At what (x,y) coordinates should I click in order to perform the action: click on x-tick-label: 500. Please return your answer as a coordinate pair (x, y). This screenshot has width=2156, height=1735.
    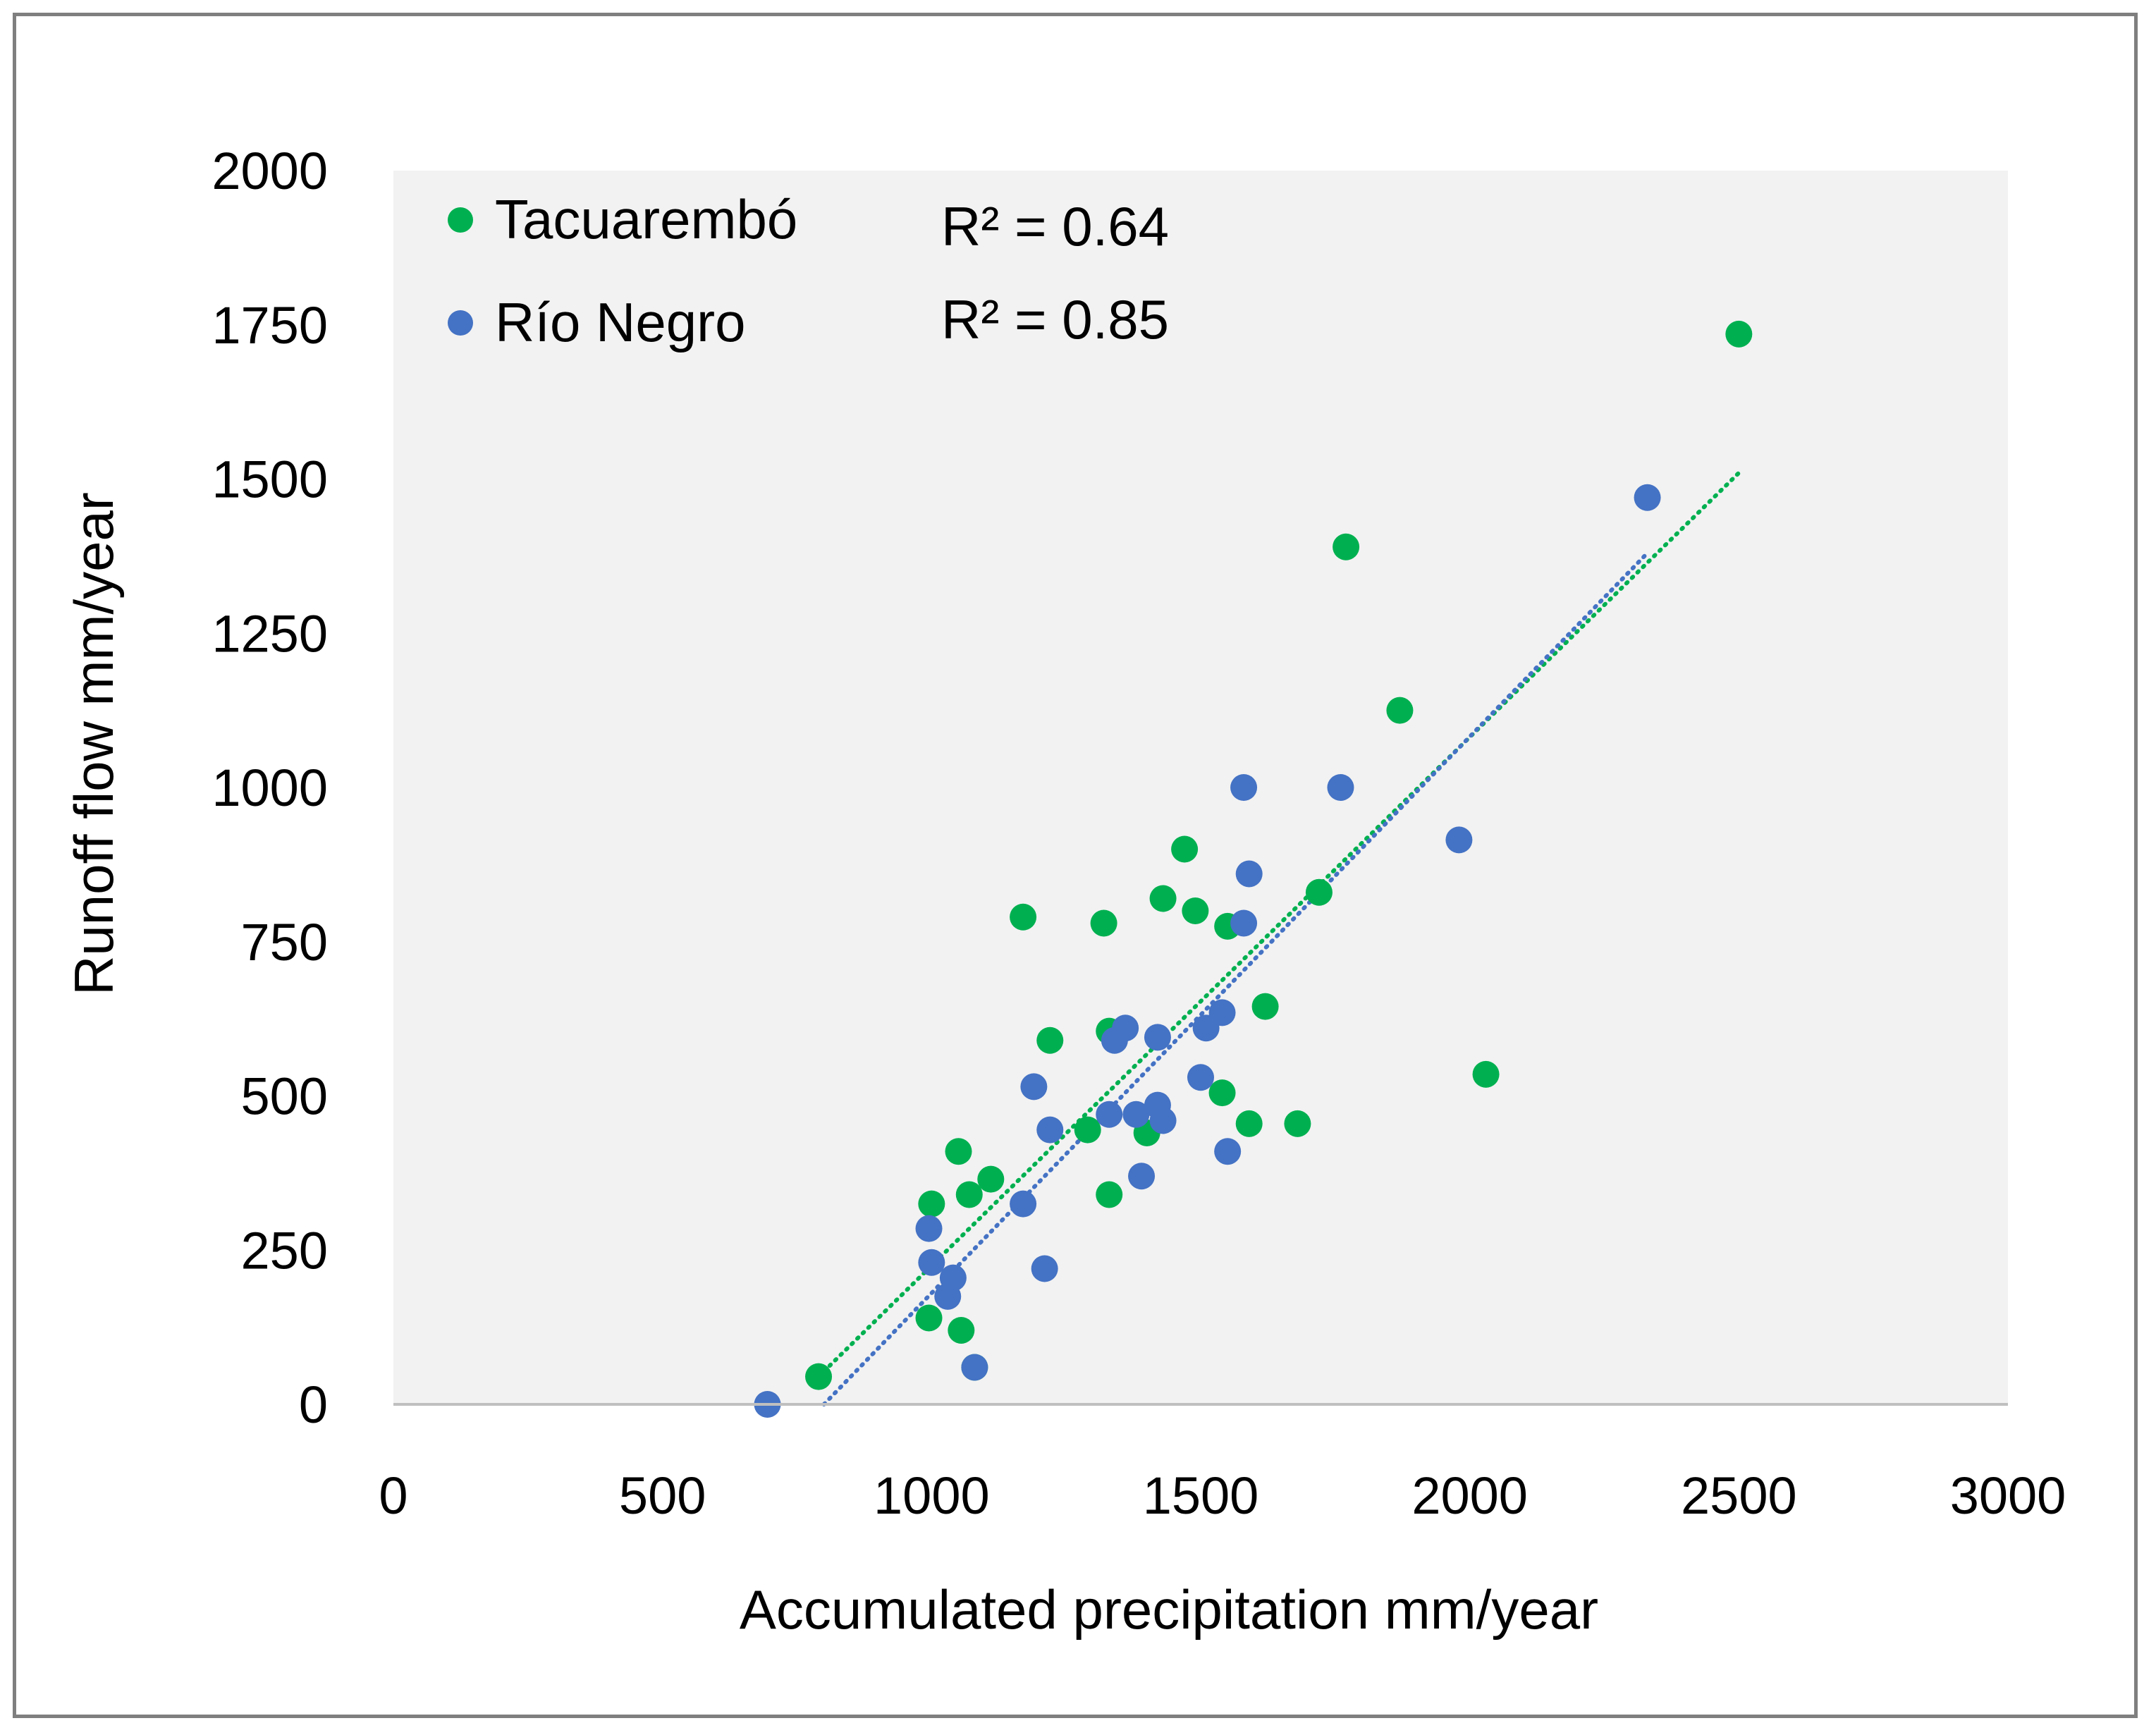
    Looking at the image, I should click on (662, 1495).